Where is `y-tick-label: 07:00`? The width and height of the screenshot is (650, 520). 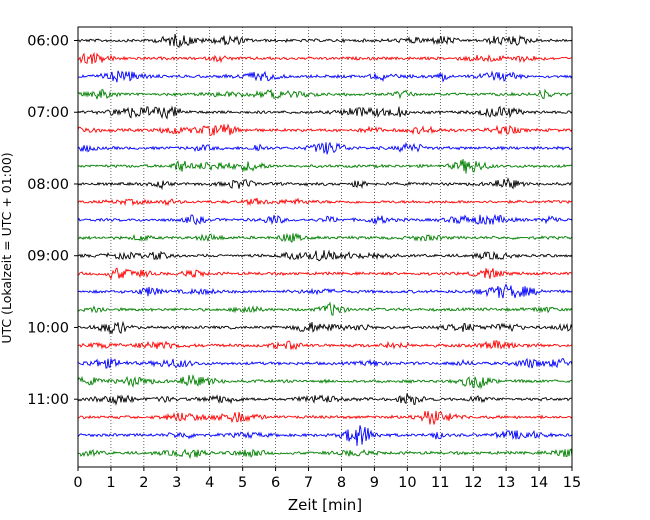
y-tick-label: 07:00 is located at coordinates (48, 113).